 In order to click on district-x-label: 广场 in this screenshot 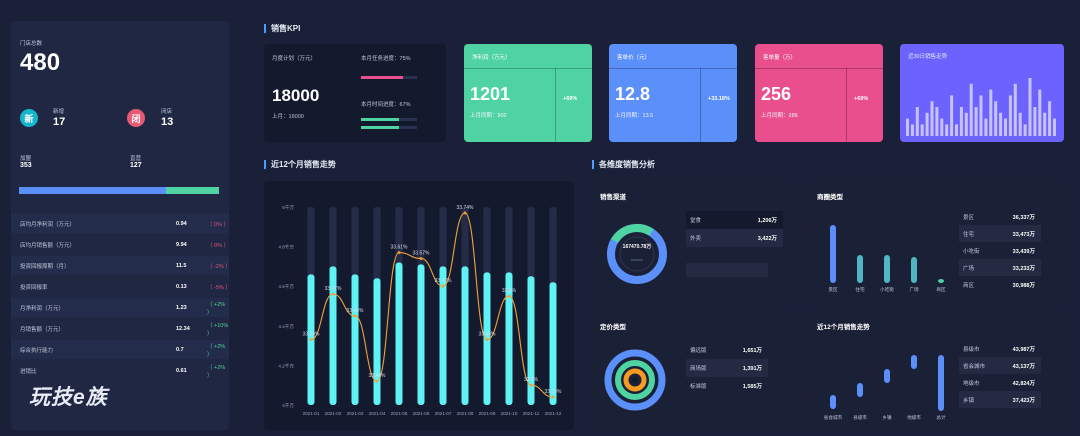, I will do `click(914, 289)`.